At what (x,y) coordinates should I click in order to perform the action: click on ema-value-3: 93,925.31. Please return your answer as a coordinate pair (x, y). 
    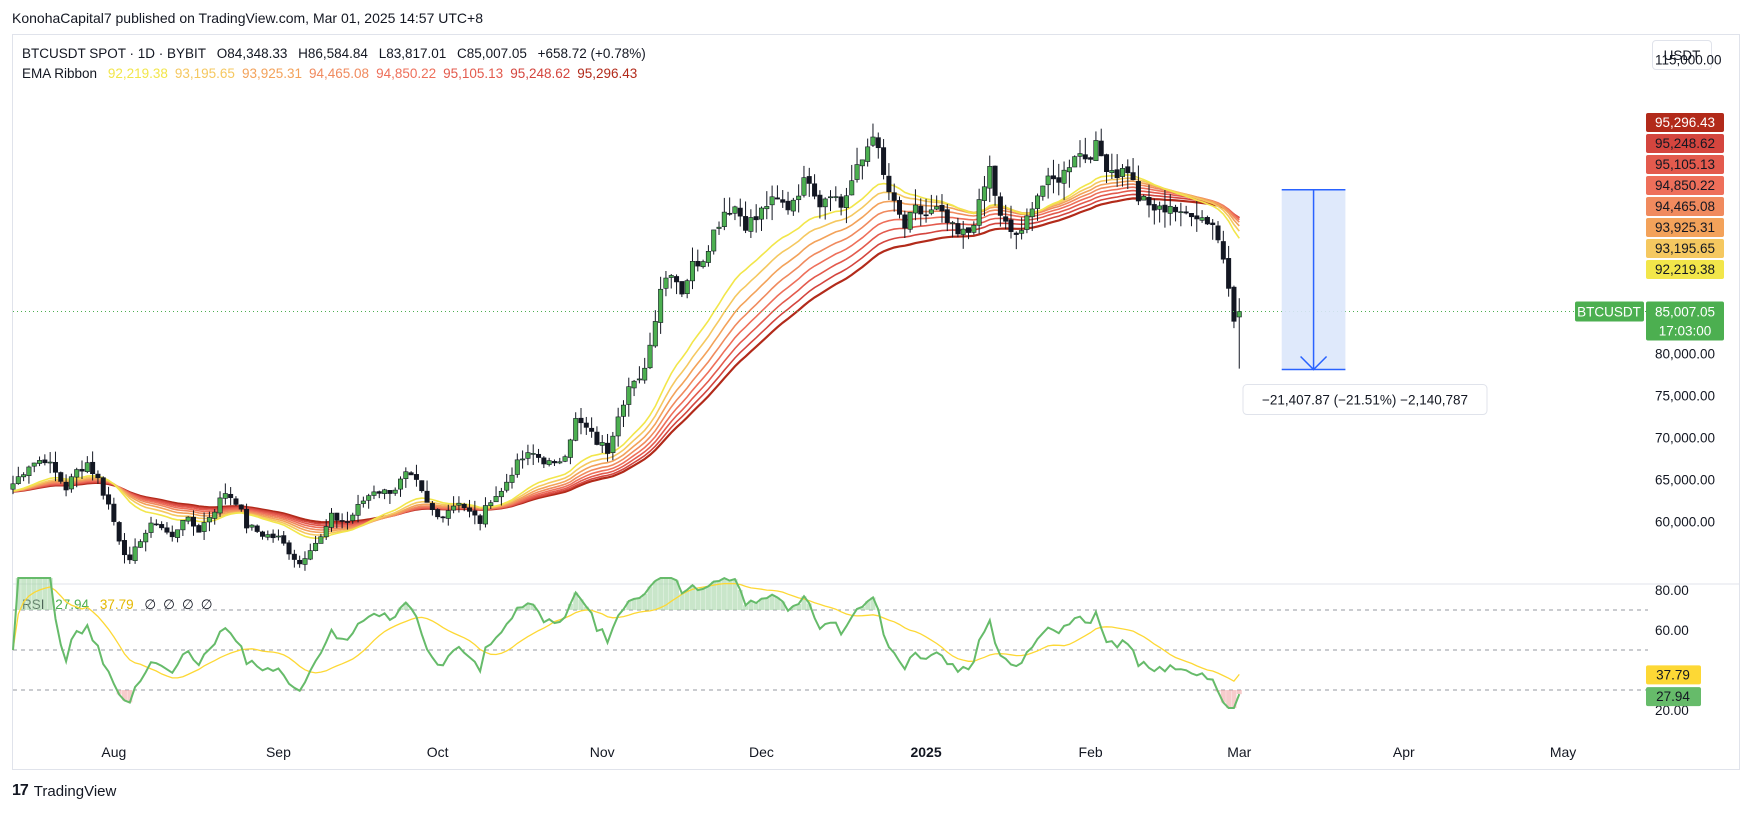
    Looking at the image, I should click on (271, 73).